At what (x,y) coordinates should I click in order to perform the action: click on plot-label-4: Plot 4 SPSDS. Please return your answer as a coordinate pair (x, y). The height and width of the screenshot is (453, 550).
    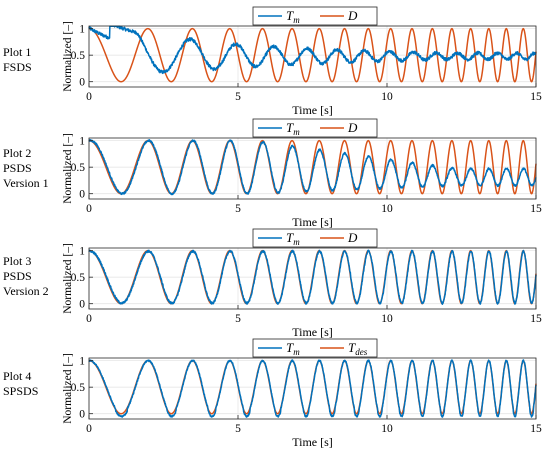
    Looking at the image, I should click on (20, 384).